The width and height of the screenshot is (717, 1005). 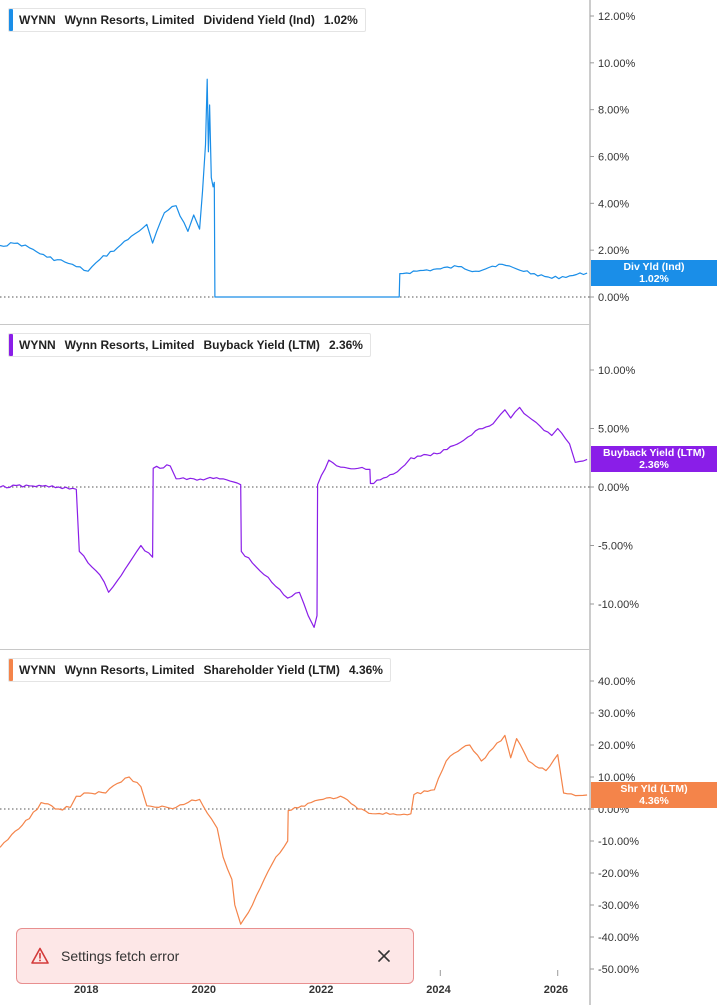 What do you see at coordinates (613, 158) in the screenshot?
I see `y-tick-label: 6.00%` at bounding box center [613, 158].